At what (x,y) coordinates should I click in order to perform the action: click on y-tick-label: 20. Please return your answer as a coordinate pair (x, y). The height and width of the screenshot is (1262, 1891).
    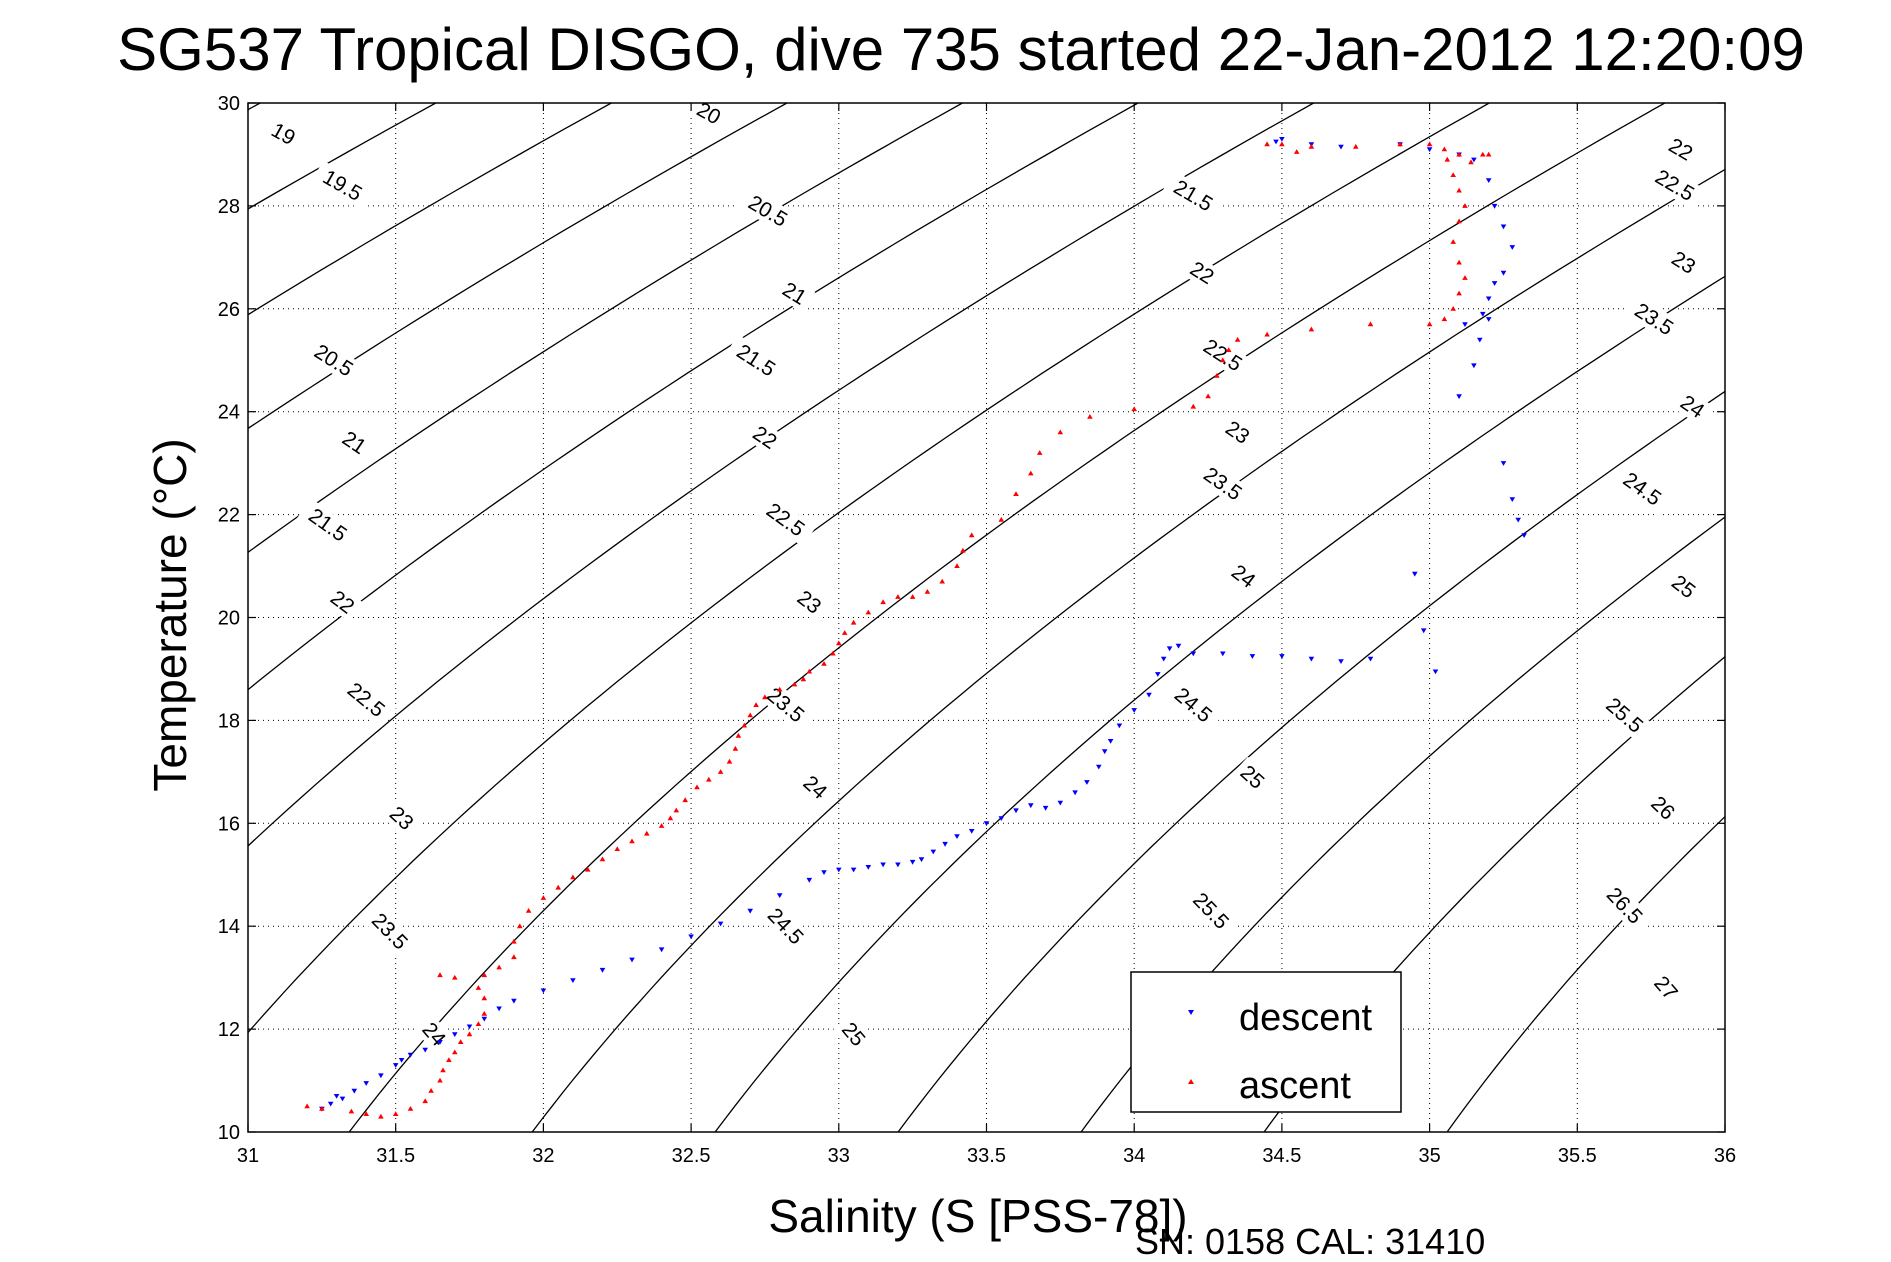
    Looking at the image, I should click on (229, 619).